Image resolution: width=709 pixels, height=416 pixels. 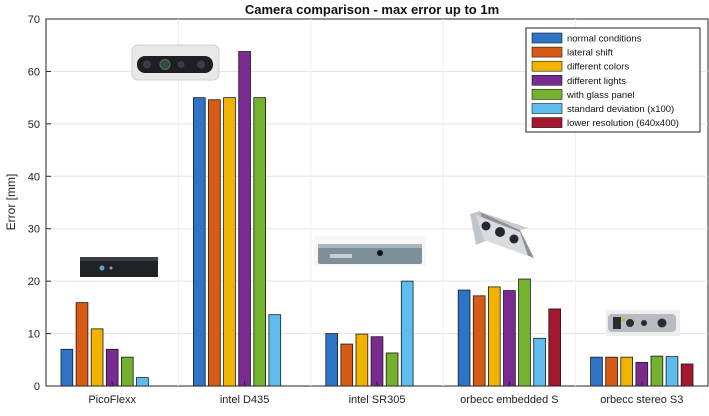 I want to click on bar-orbecc-embedded-s-standard-deviation-x100, so click(x=539, y=362).